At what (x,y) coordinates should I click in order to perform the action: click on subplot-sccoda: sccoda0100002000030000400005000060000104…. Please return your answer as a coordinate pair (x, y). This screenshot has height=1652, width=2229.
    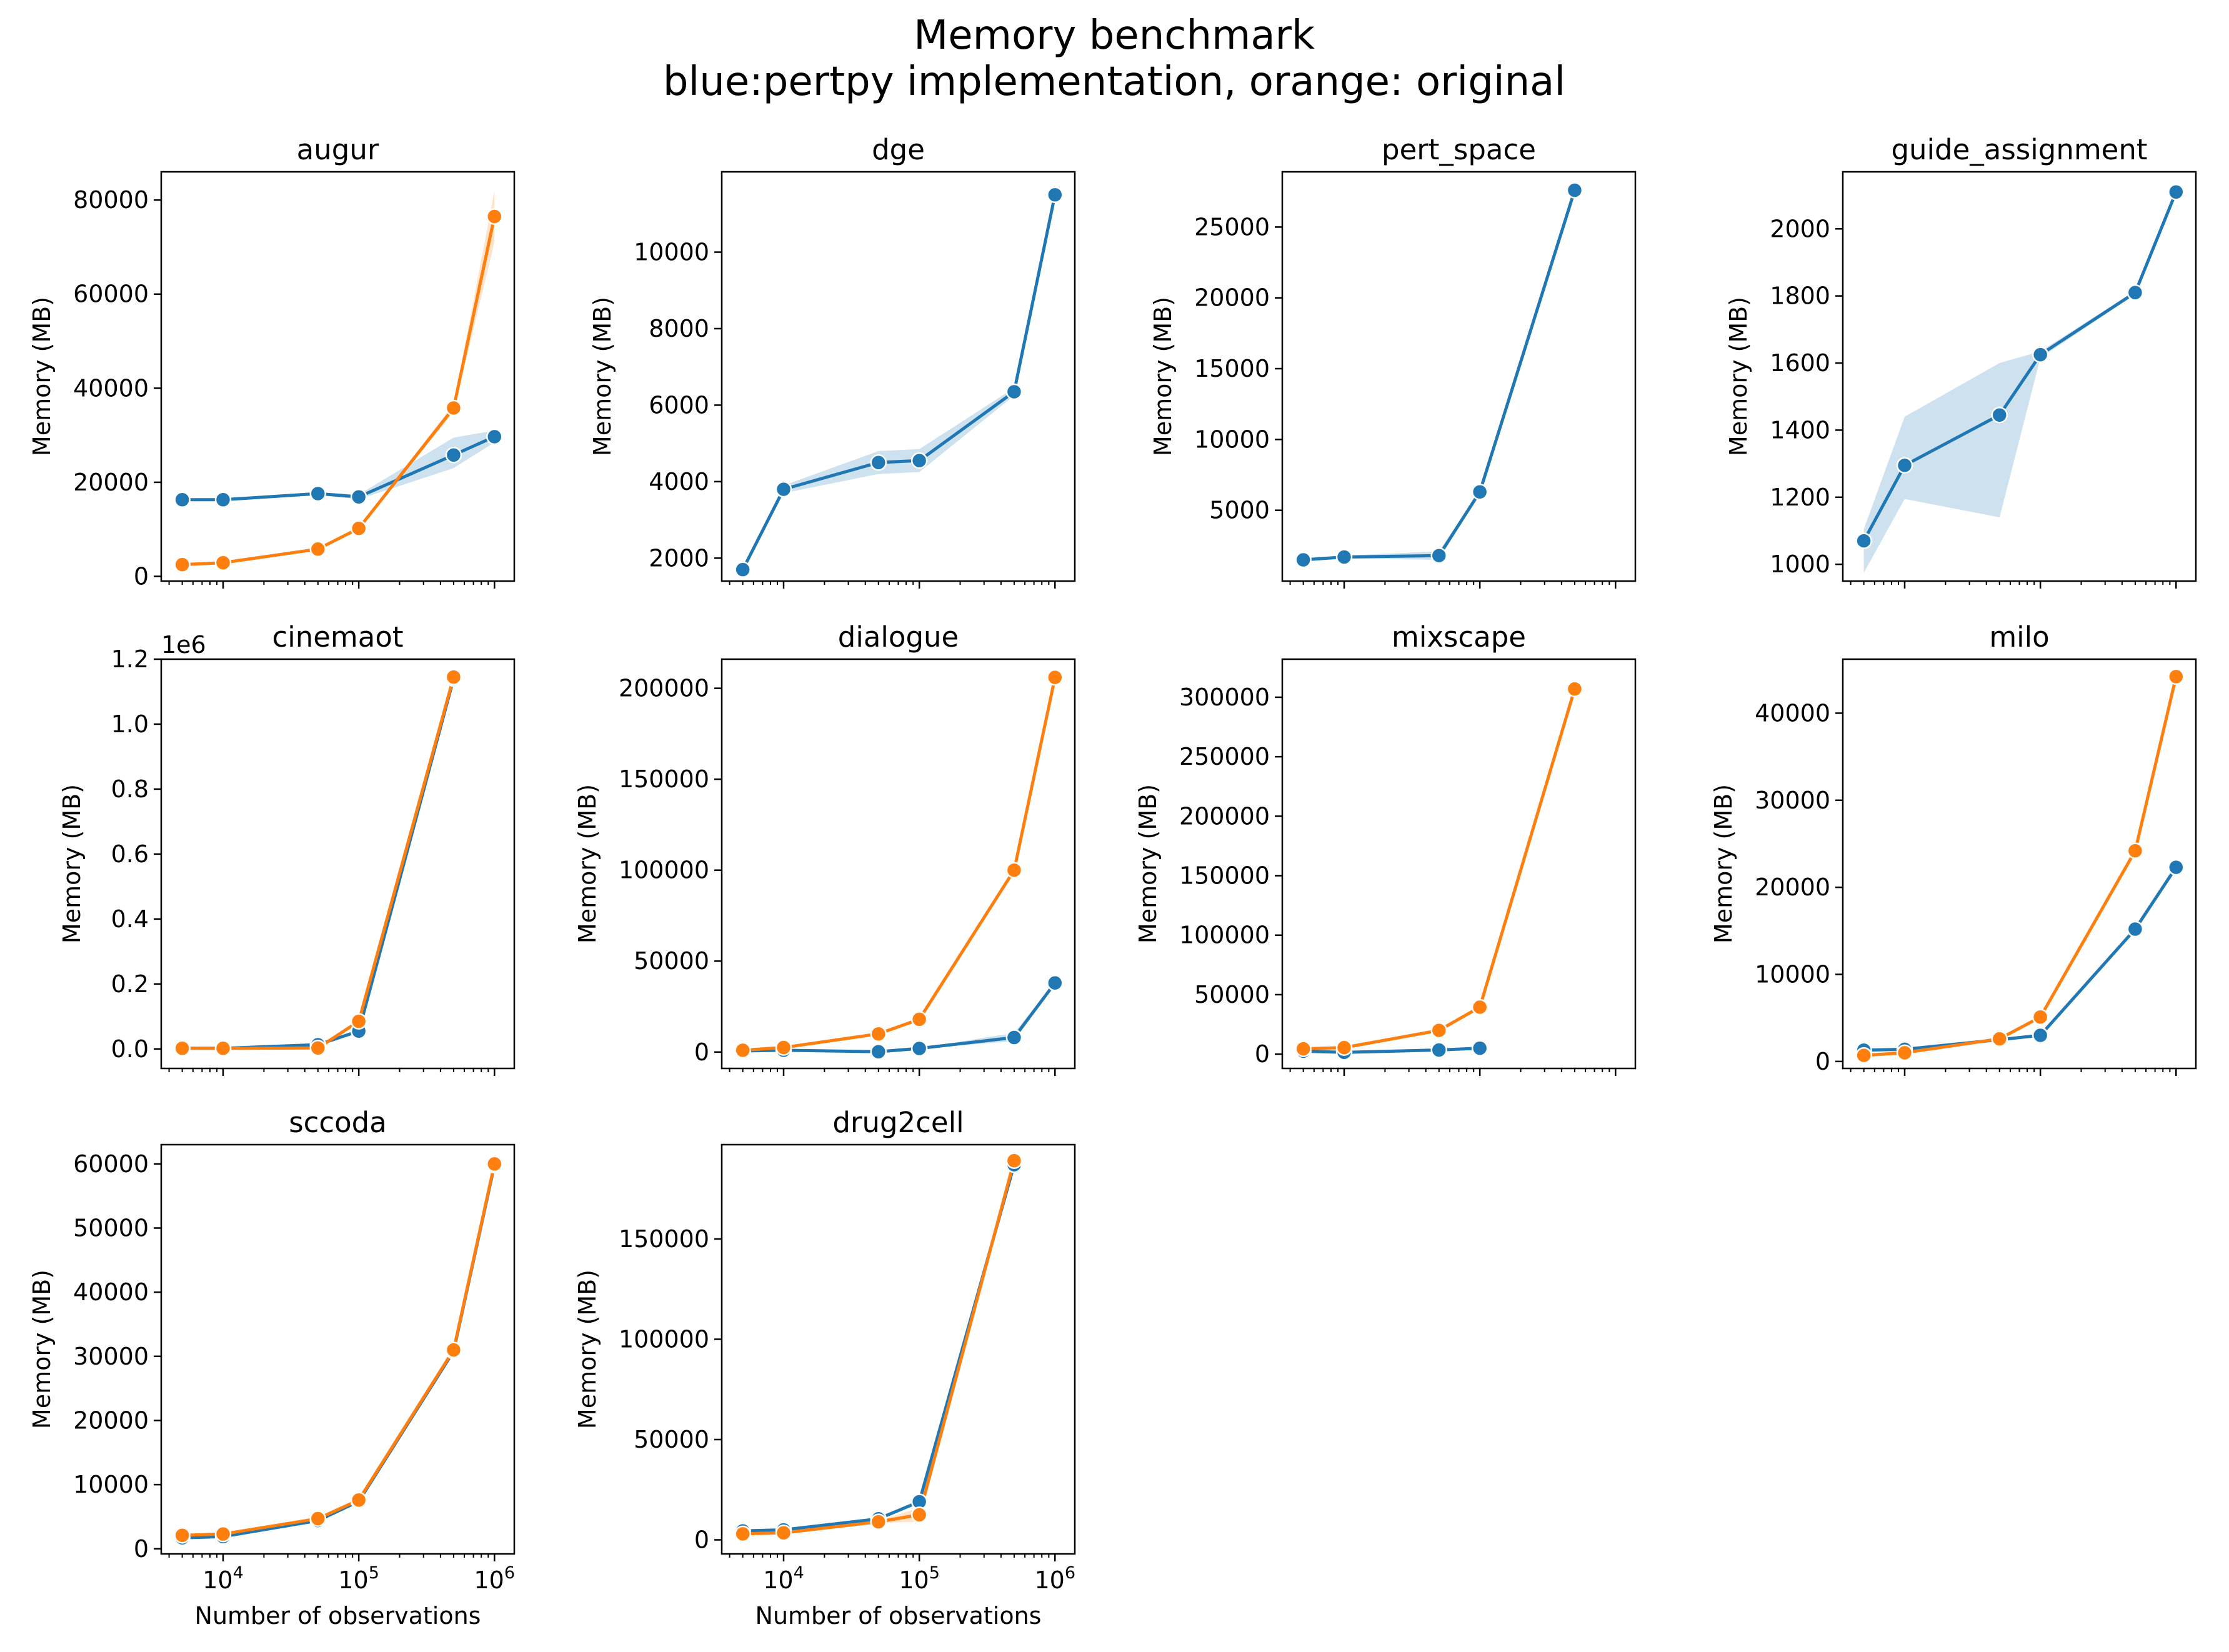
    Looking at the image, I should click on (272, 1368).